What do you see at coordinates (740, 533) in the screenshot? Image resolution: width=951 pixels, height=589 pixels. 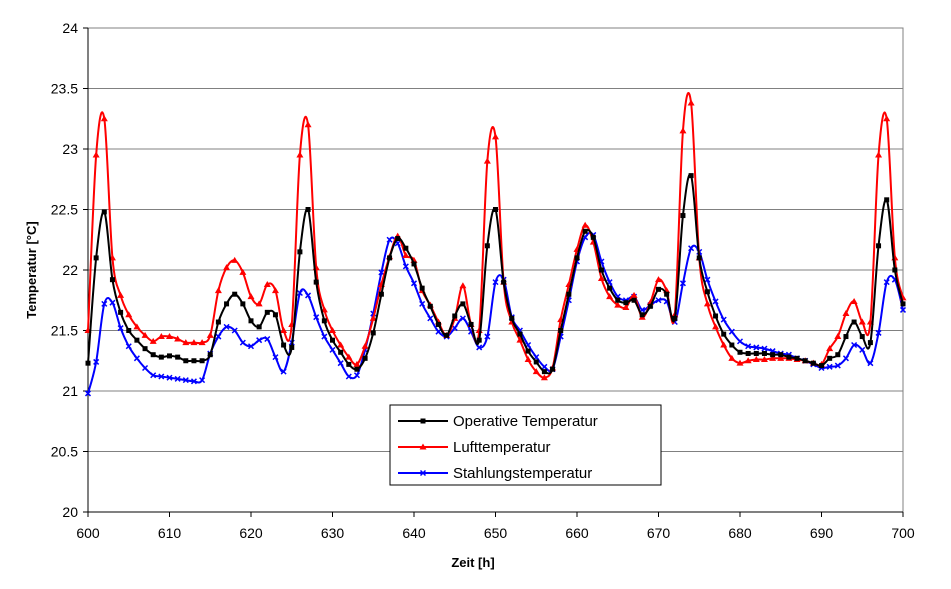 I see `x-tick-label: 680` at bounding box center [740, 533].